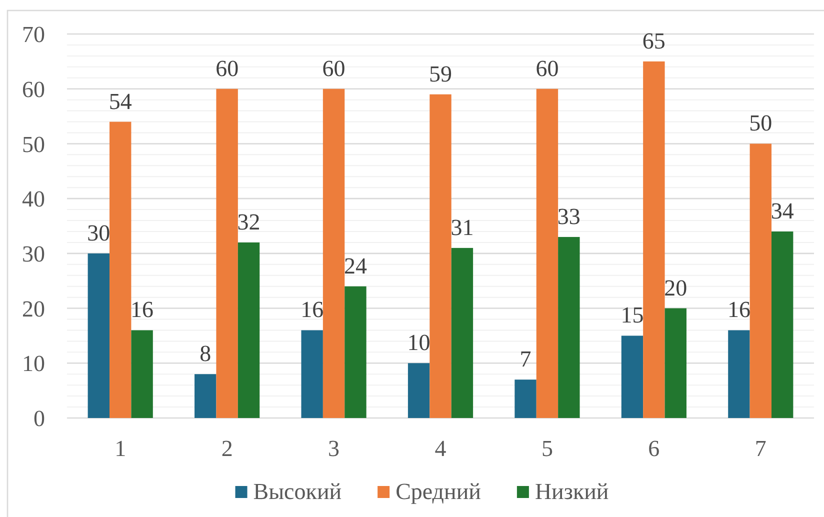 The width and height of the screenshot is (824, 517). I want to click on data-label: 34, so click(782, 211).